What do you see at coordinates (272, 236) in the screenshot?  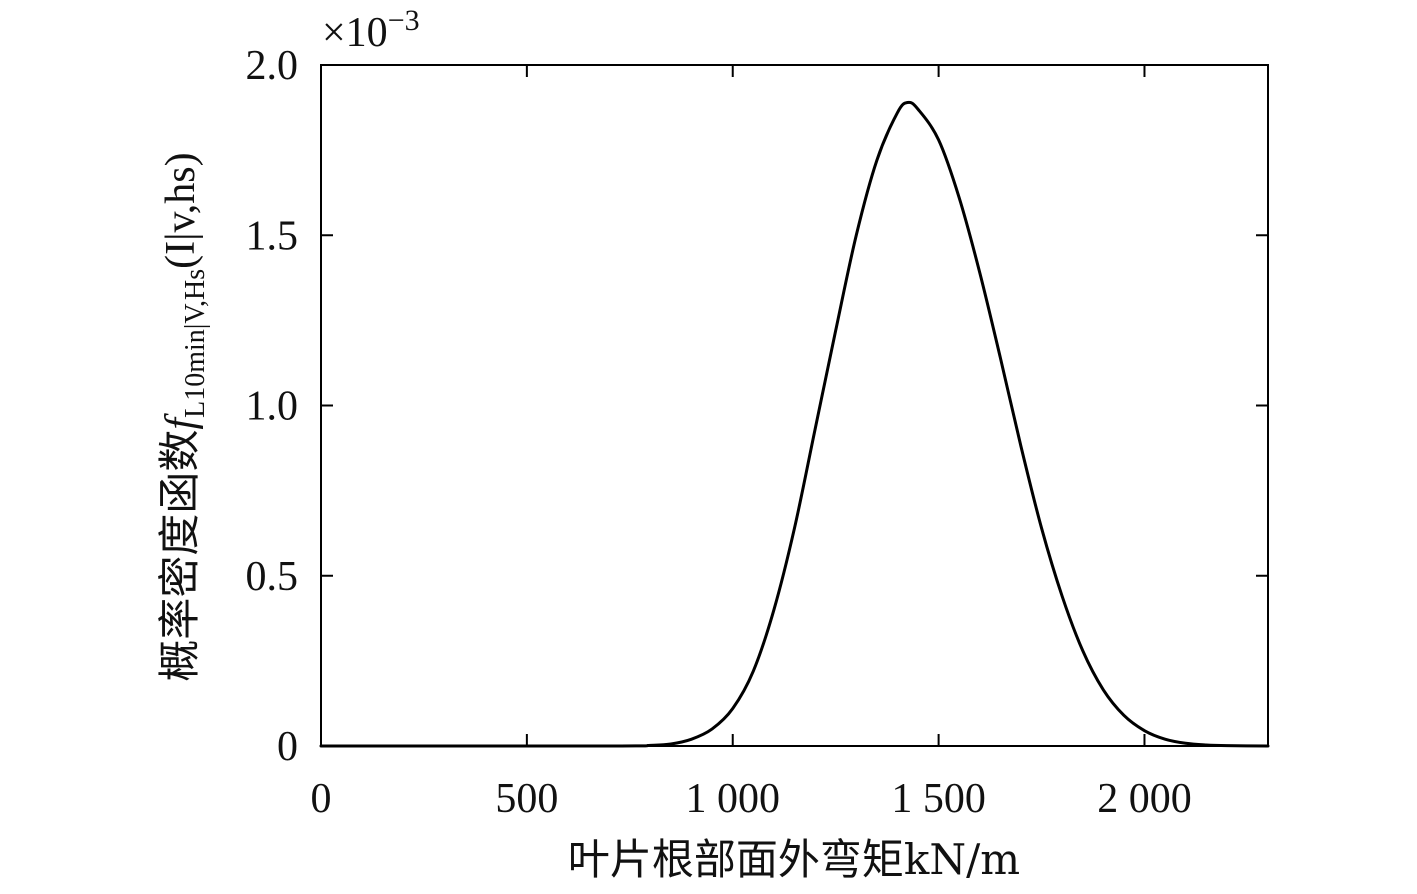 I see `y-tick-label-3: 1.5` at bounding box center [272, 236].